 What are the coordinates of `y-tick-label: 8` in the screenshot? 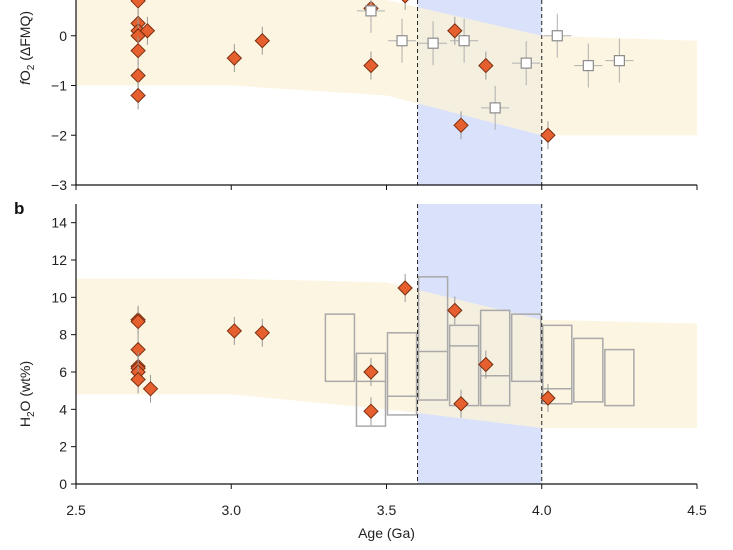 It's located at (63, 335).